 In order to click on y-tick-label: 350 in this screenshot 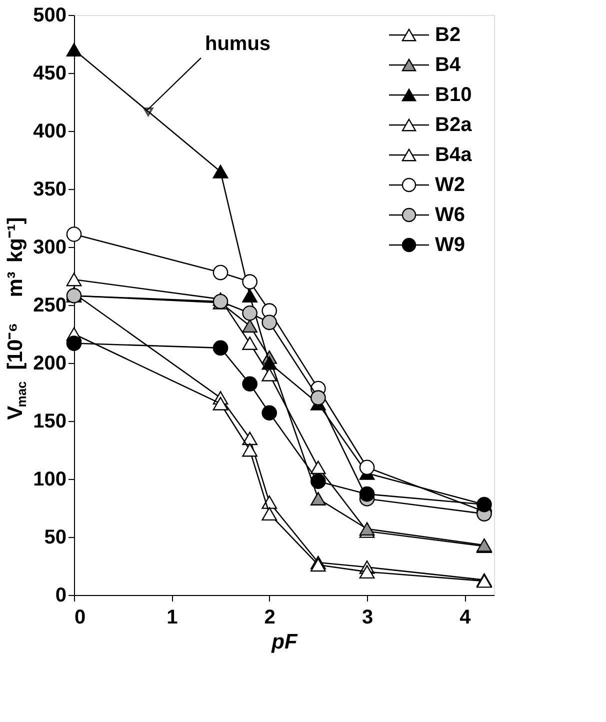, I will do `click(49, 189)`.